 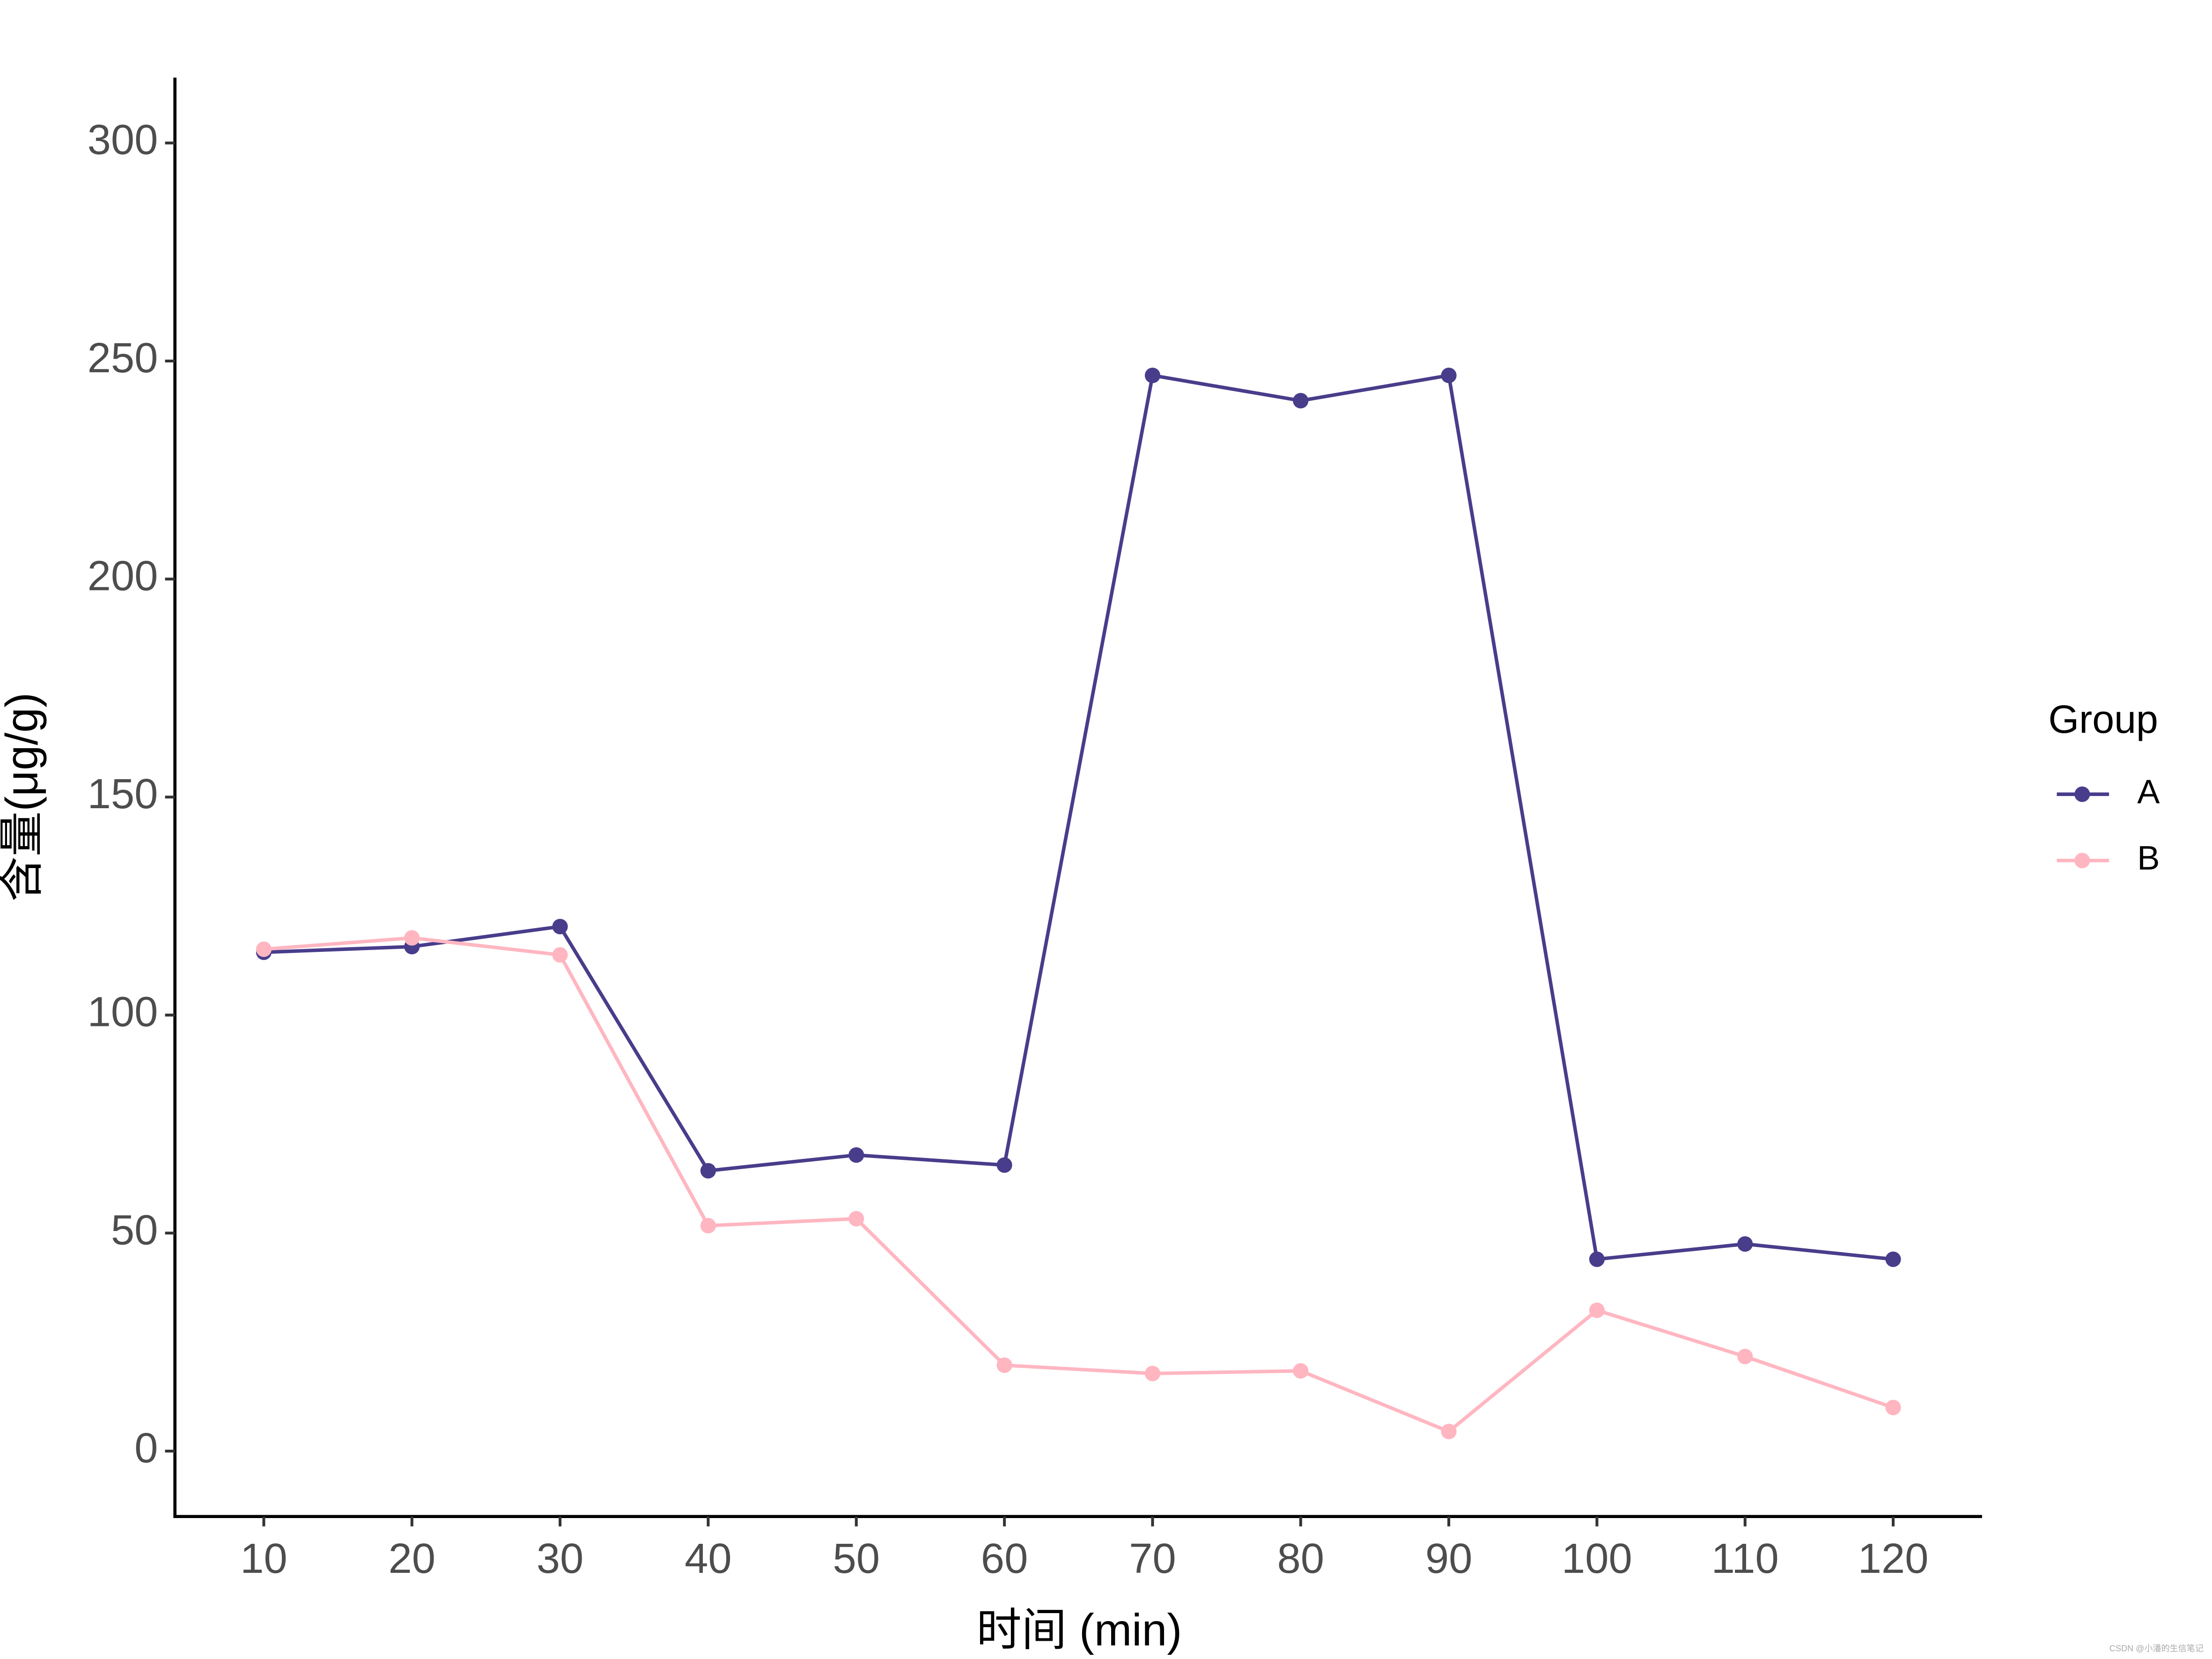 What do you see at coordinates (2156, 1648) in the screenshot?
I see `watermark: CSDN @小潘的生信笔记` at bounding box center [2156, 1648].